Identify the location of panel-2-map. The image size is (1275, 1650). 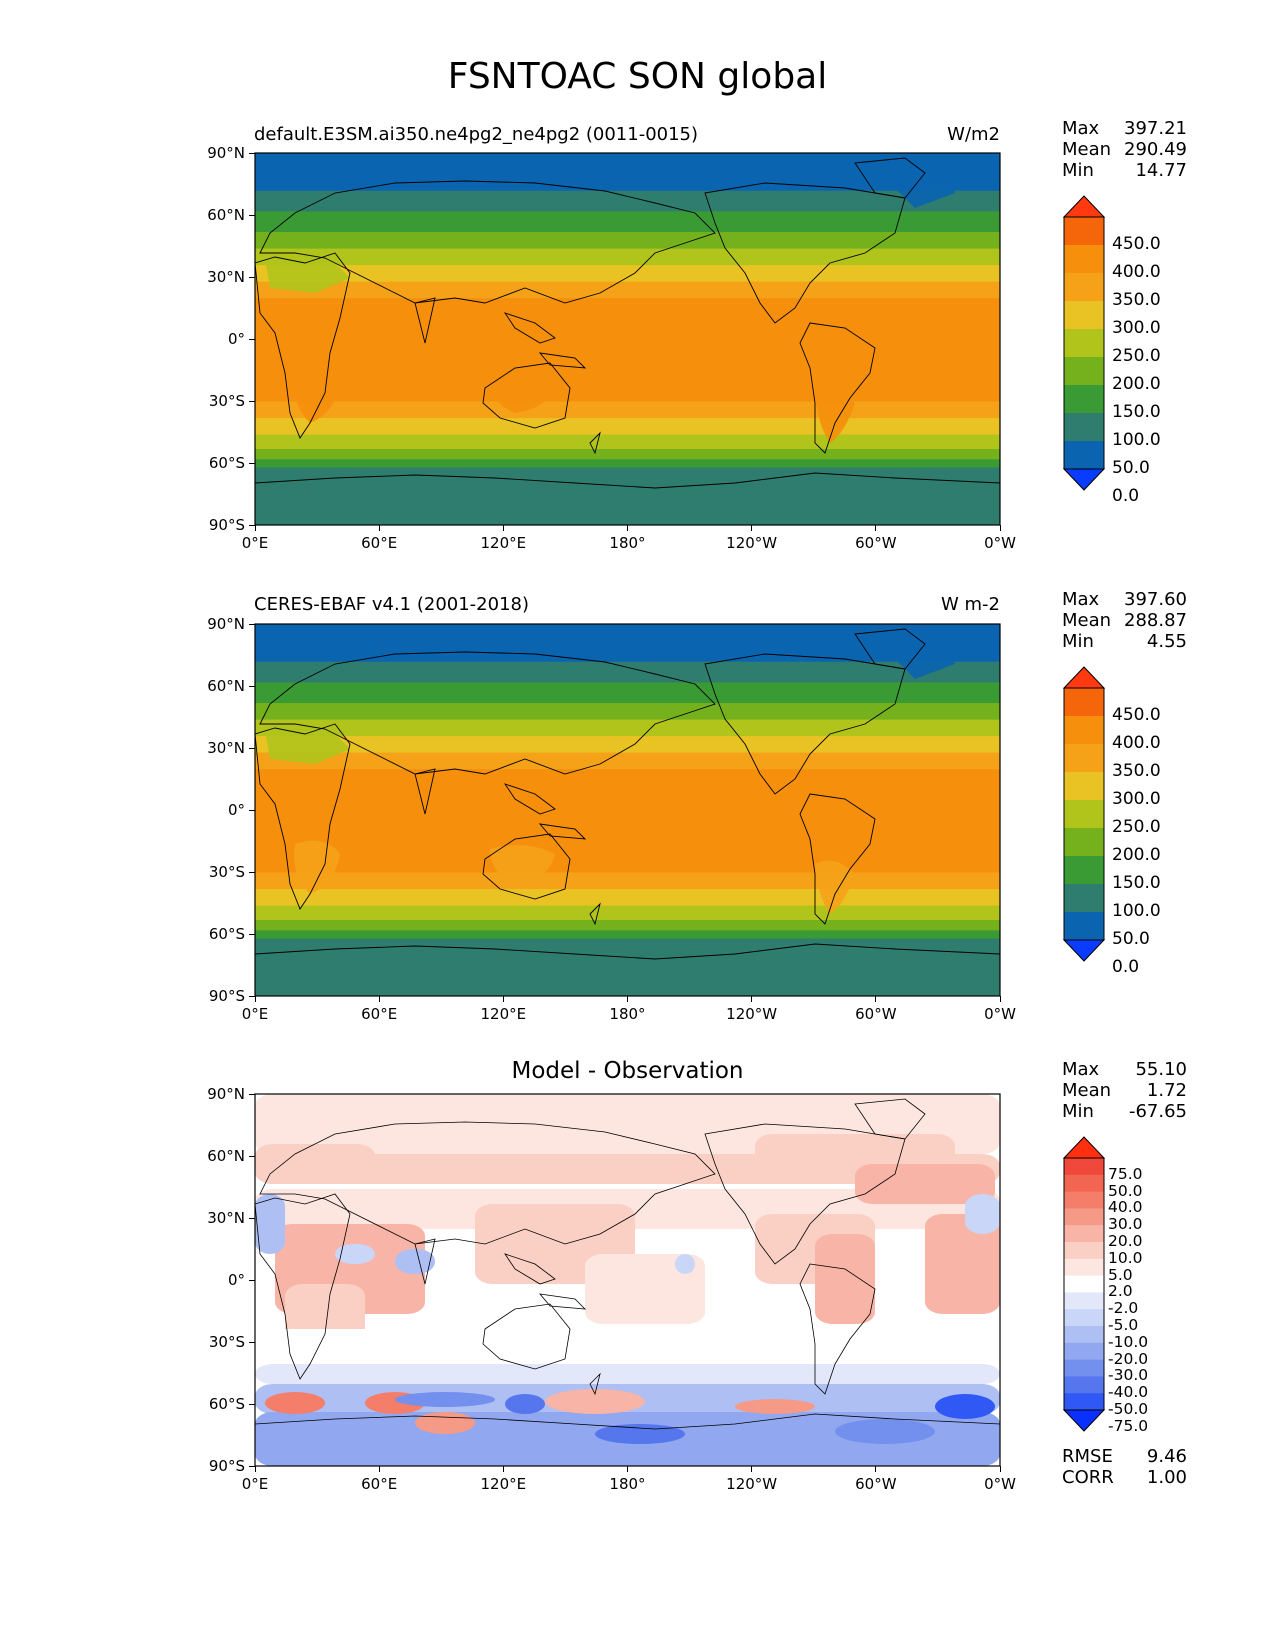
(627, 810).